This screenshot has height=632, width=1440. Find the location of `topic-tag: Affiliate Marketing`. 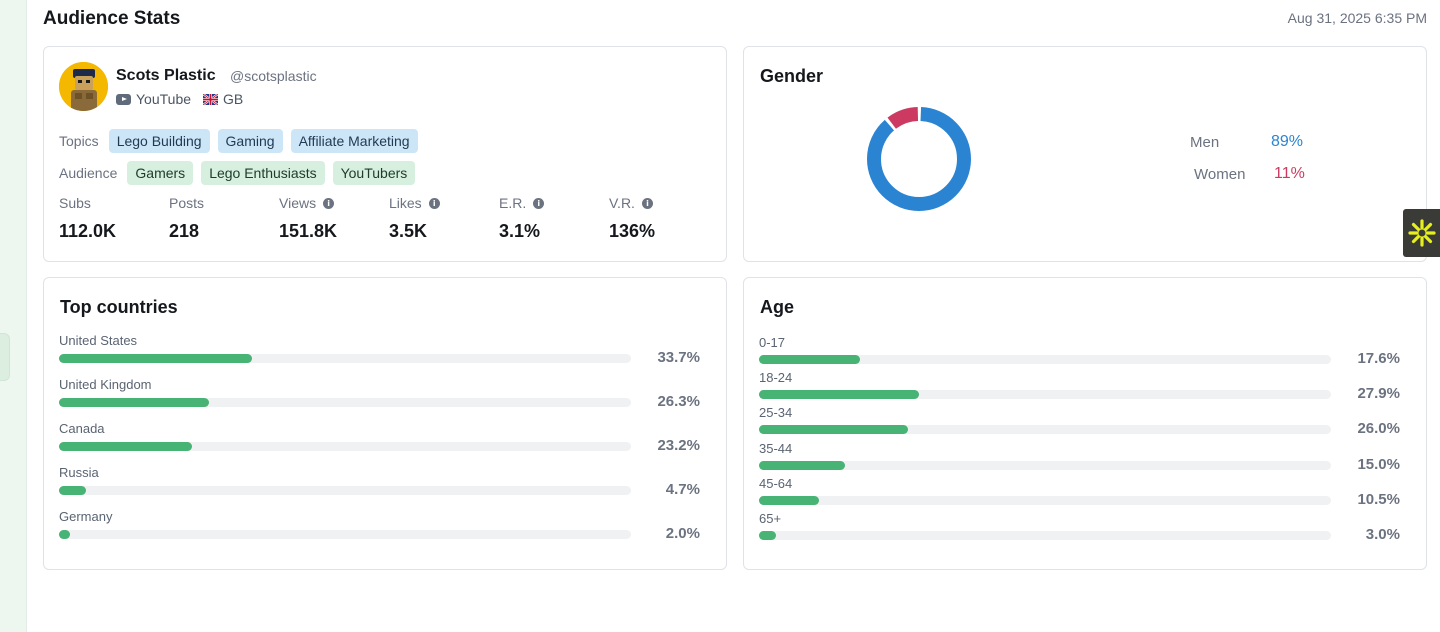

topic-tag: Affiliate Marketing is located at coordinates (354, 141).